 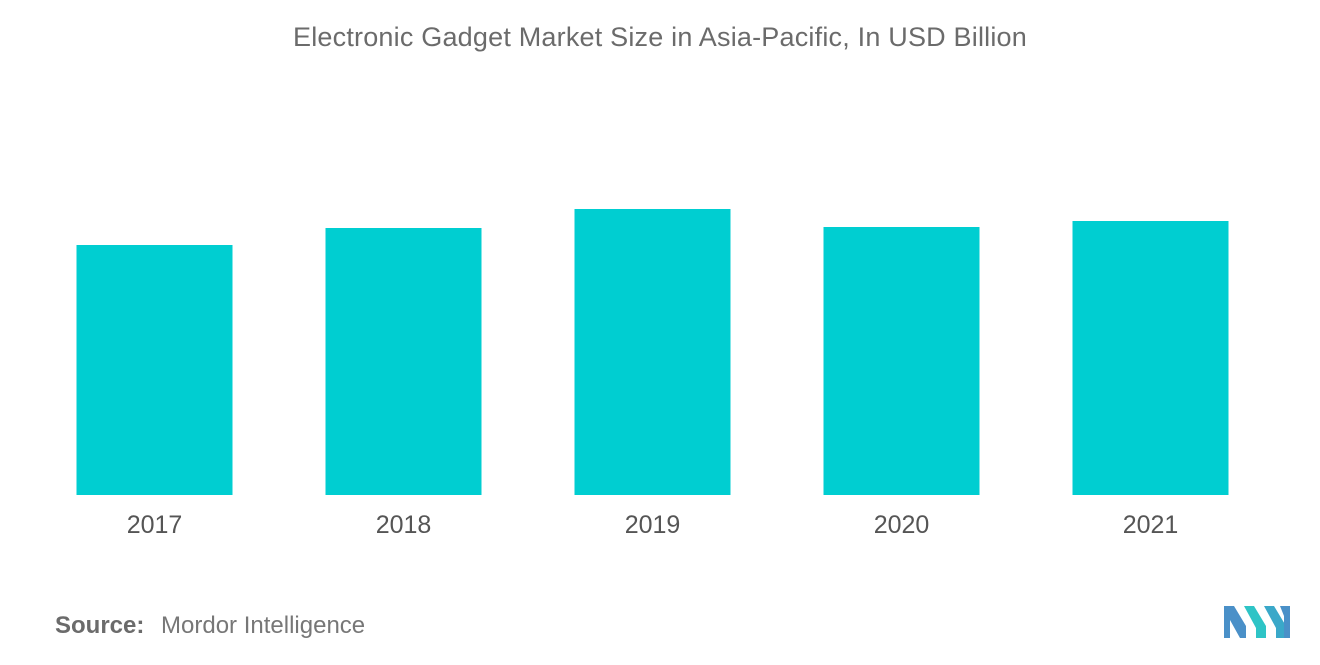 I want to click on x-tick-label-2018: 2018, so click(x=404, y=525).